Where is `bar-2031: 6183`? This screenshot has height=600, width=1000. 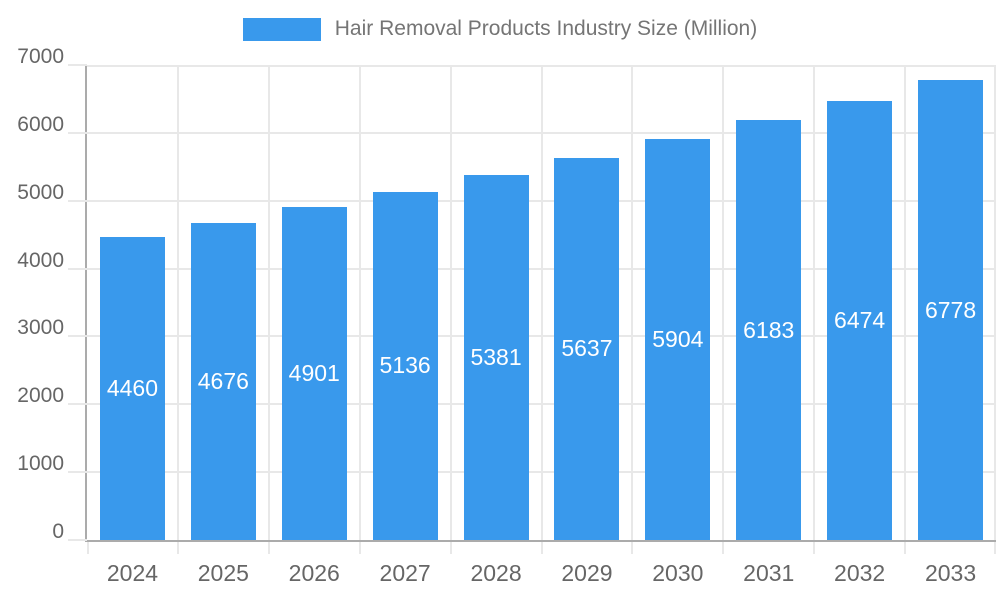
bar-2031: 6183 is located at coordinates (769, 330).